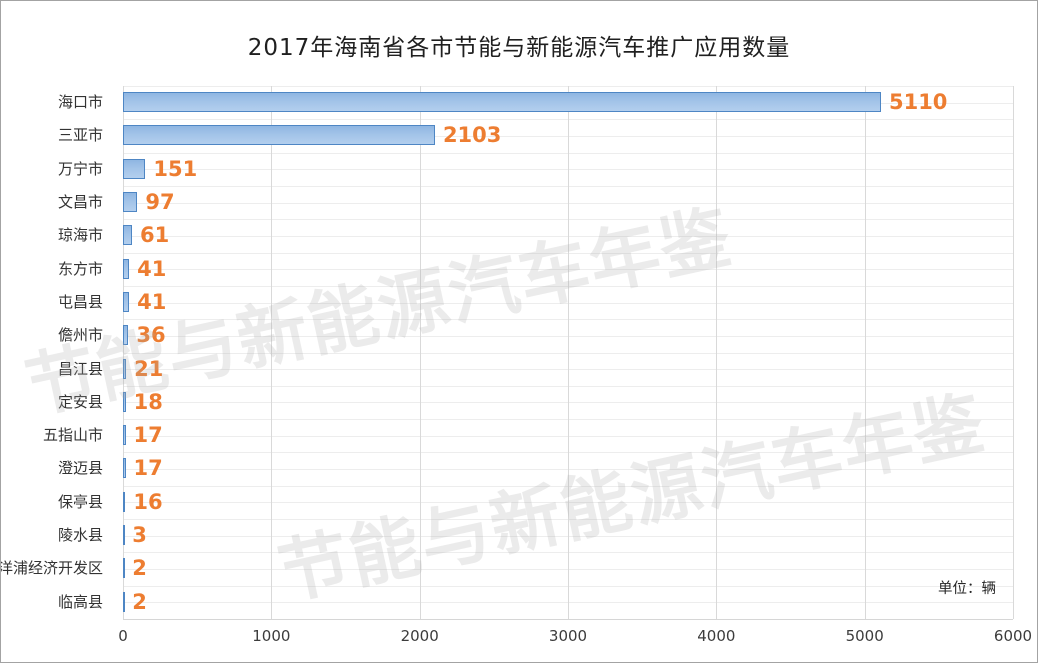  What do you see at coordinates (80, 501) in the screenshot?
I see `category-label: 保亭县` at bounding box center [80, 501].